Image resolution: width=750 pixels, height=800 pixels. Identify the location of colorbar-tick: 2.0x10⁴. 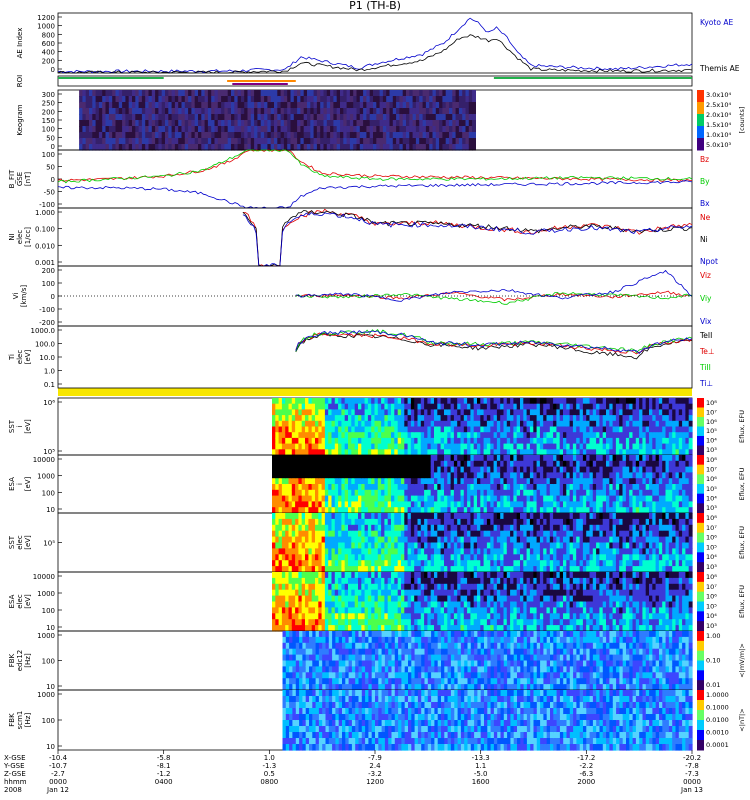
(718, 115).